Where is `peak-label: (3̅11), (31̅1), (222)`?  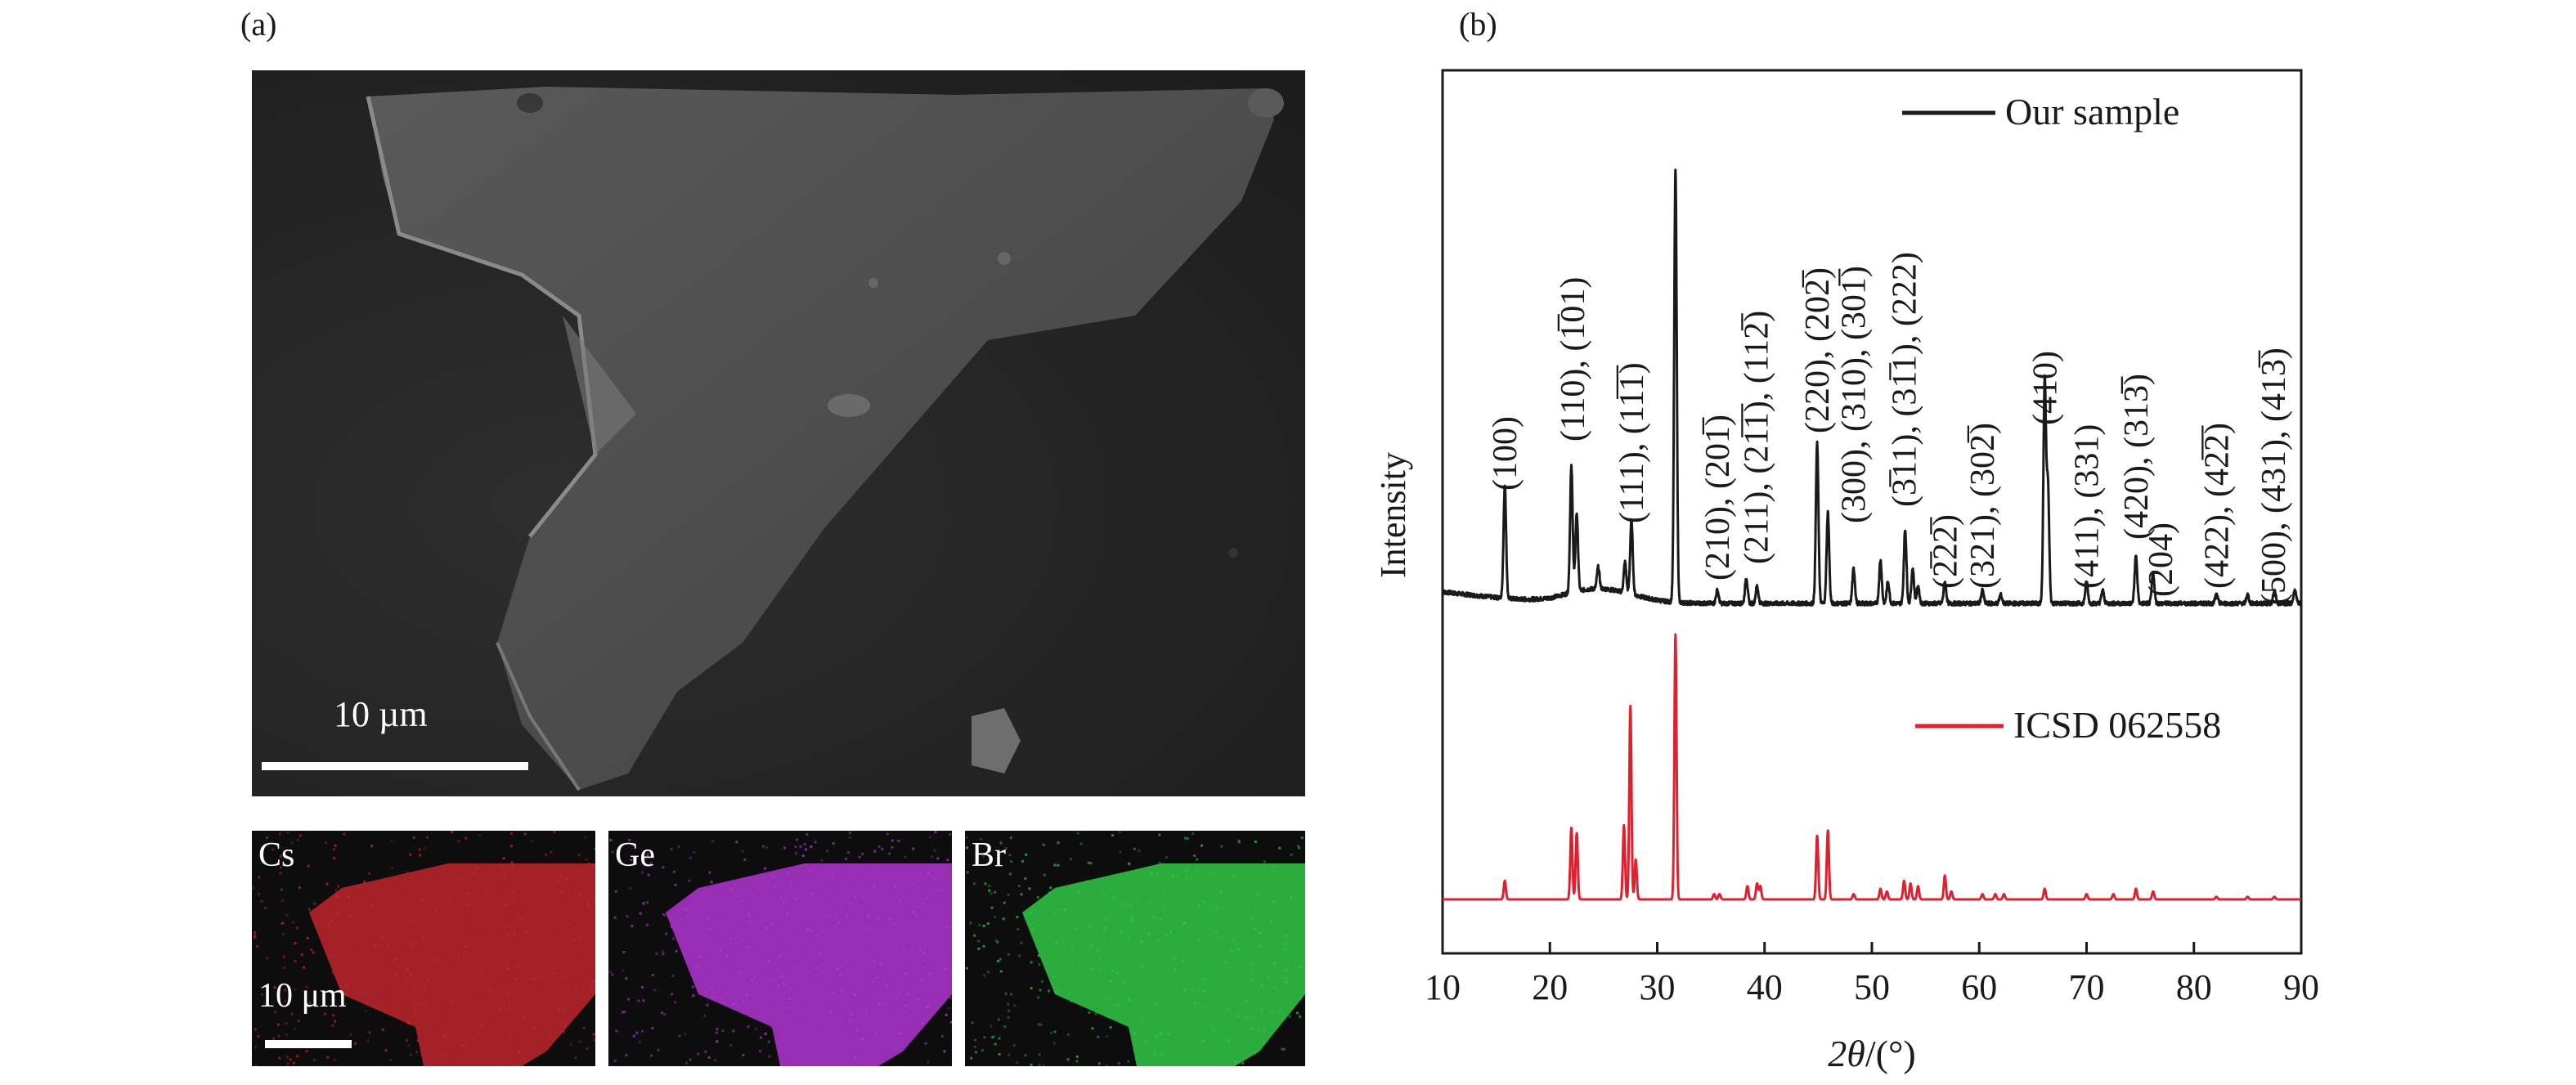 peak-label: (3̅11), (31̅1), (222) is located at coordinates (1904, 379).